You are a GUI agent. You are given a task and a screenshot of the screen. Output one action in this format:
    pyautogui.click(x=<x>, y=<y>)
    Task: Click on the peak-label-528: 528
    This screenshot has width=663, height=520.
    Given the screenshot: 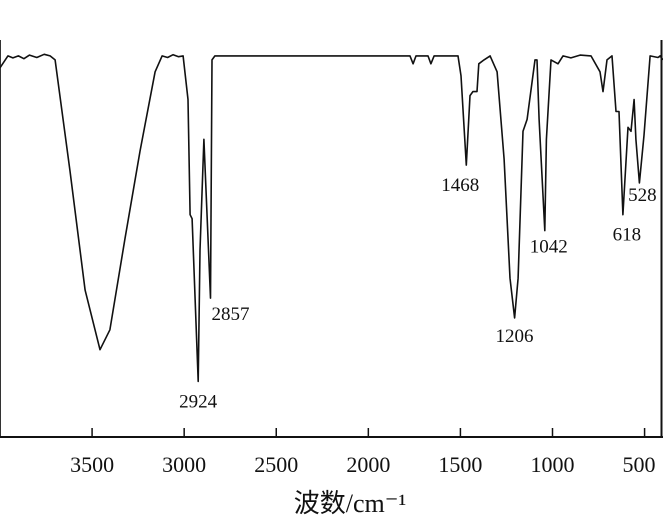 What is the action you would take?
    pyautogui.click(x=642, y=195)
    